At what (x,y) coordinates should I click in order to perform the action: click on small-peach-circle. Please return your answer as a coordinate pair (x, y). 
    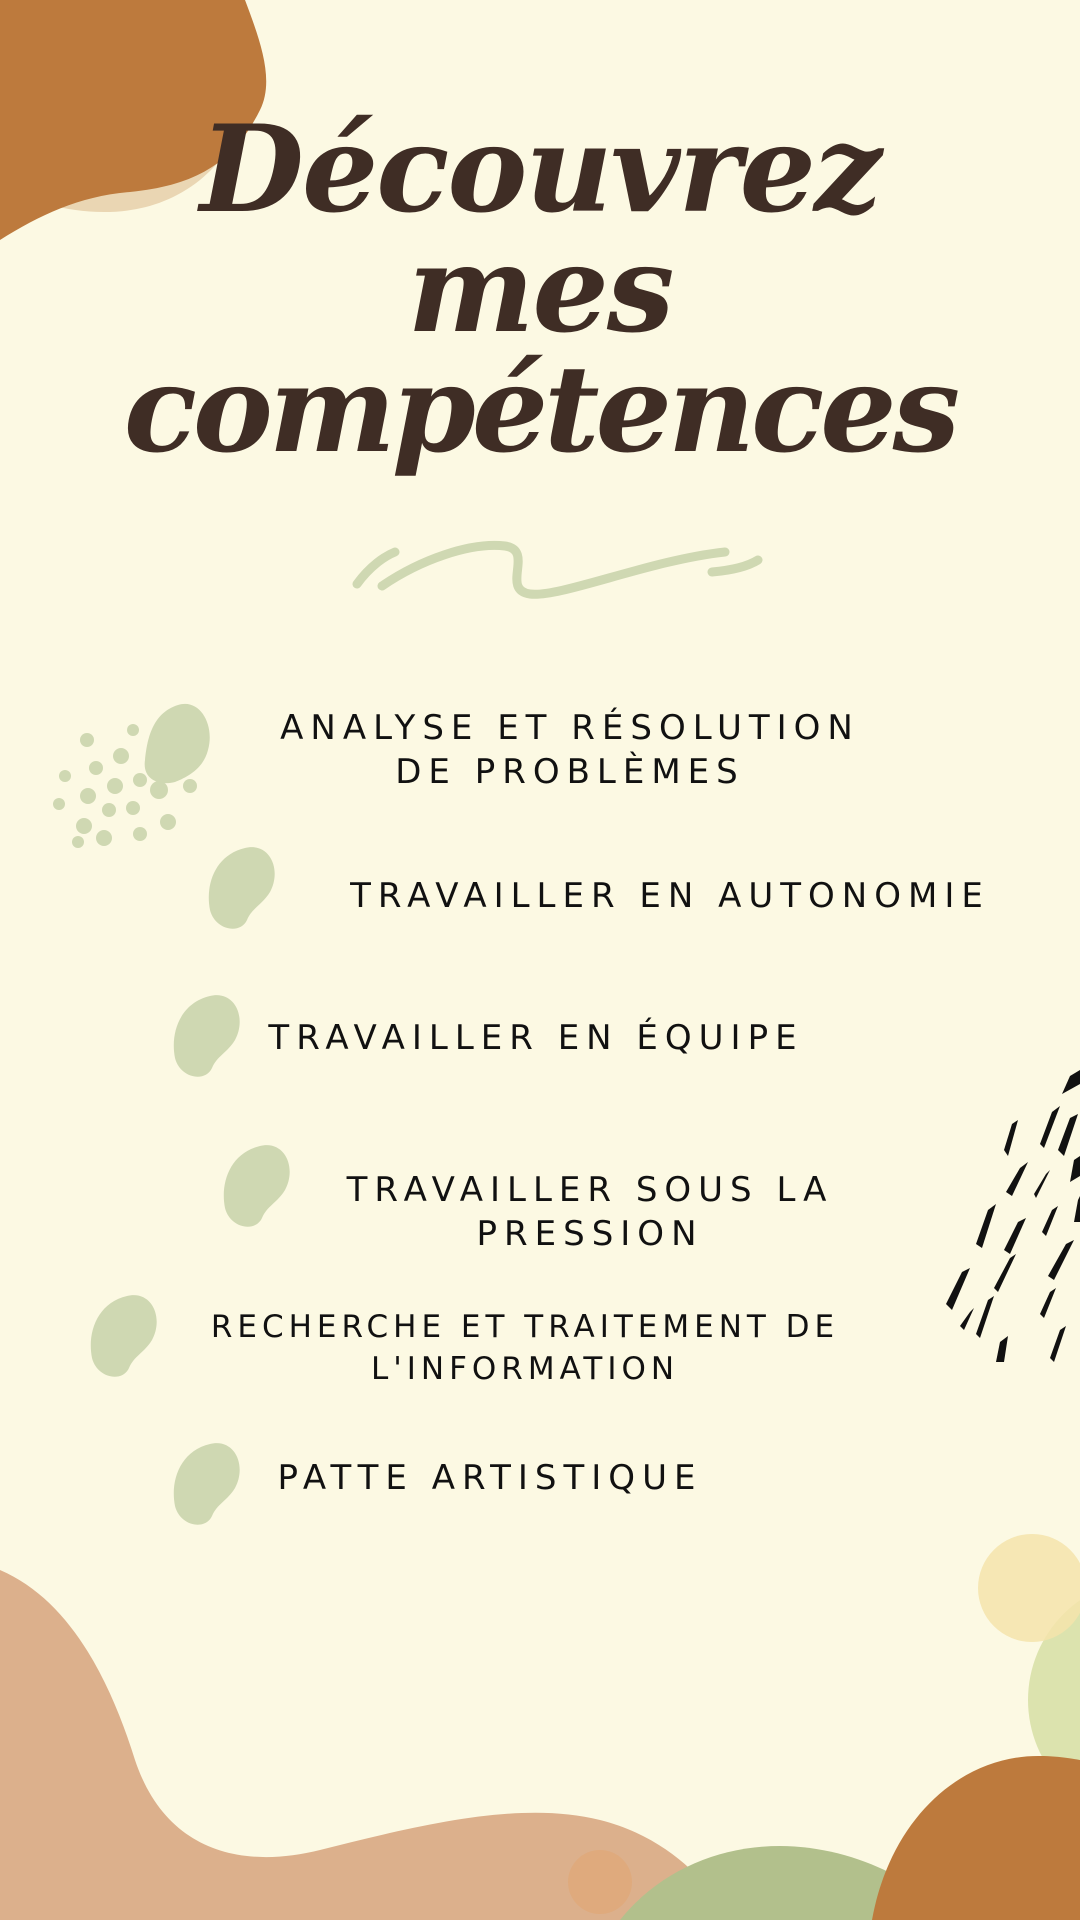
    Looking at the image, I should click on (600, 1882).